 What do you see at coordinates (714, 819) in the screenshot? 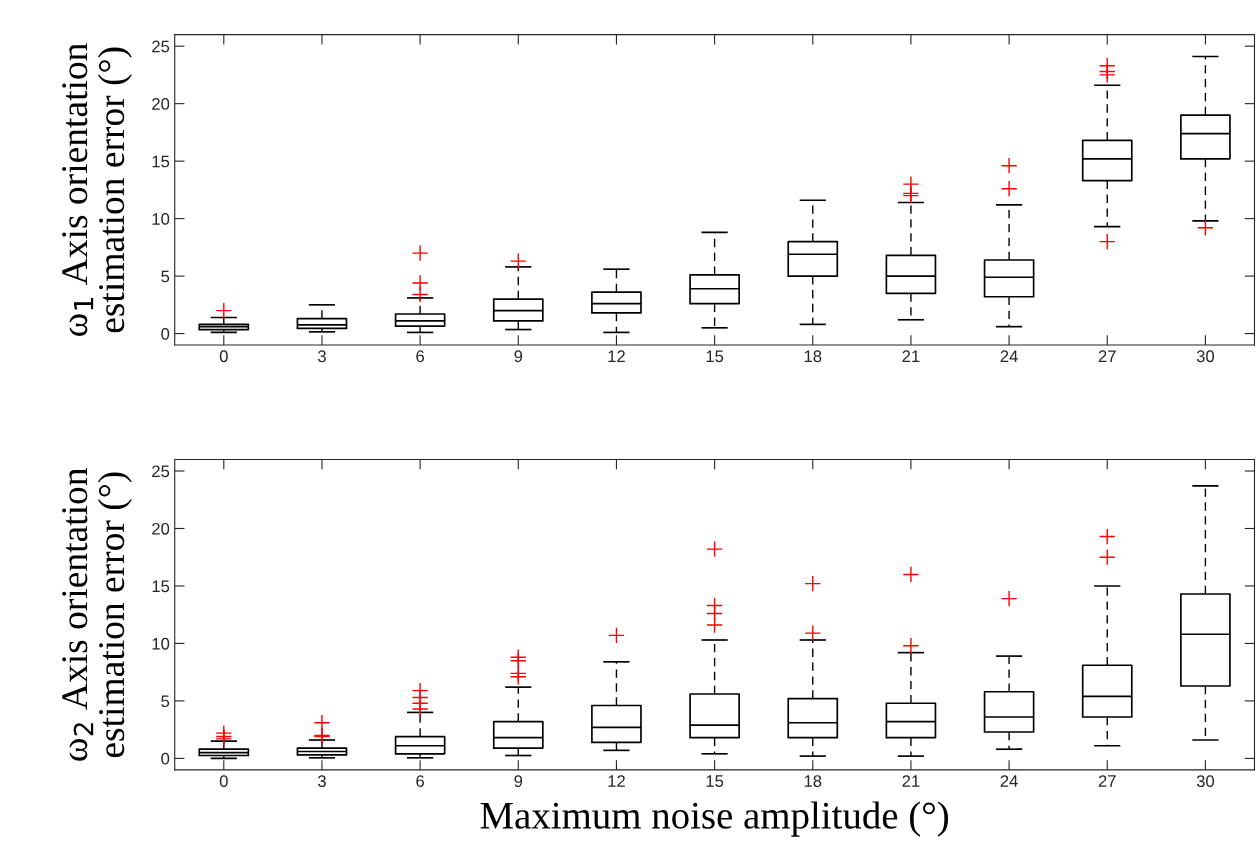
I see `x-axis-title: Maximum noise amplitude (°)` at bounding box center [714, 819].